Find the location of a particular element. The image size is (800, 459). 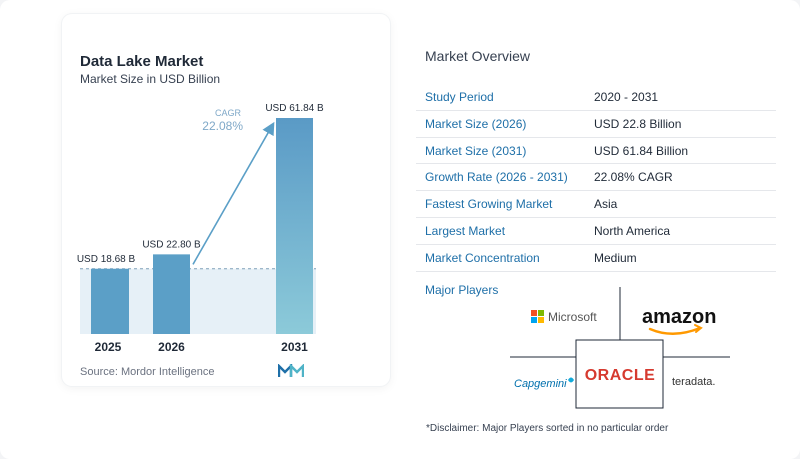

teradata-logo: teradata. is located at coordinates (693, 382).